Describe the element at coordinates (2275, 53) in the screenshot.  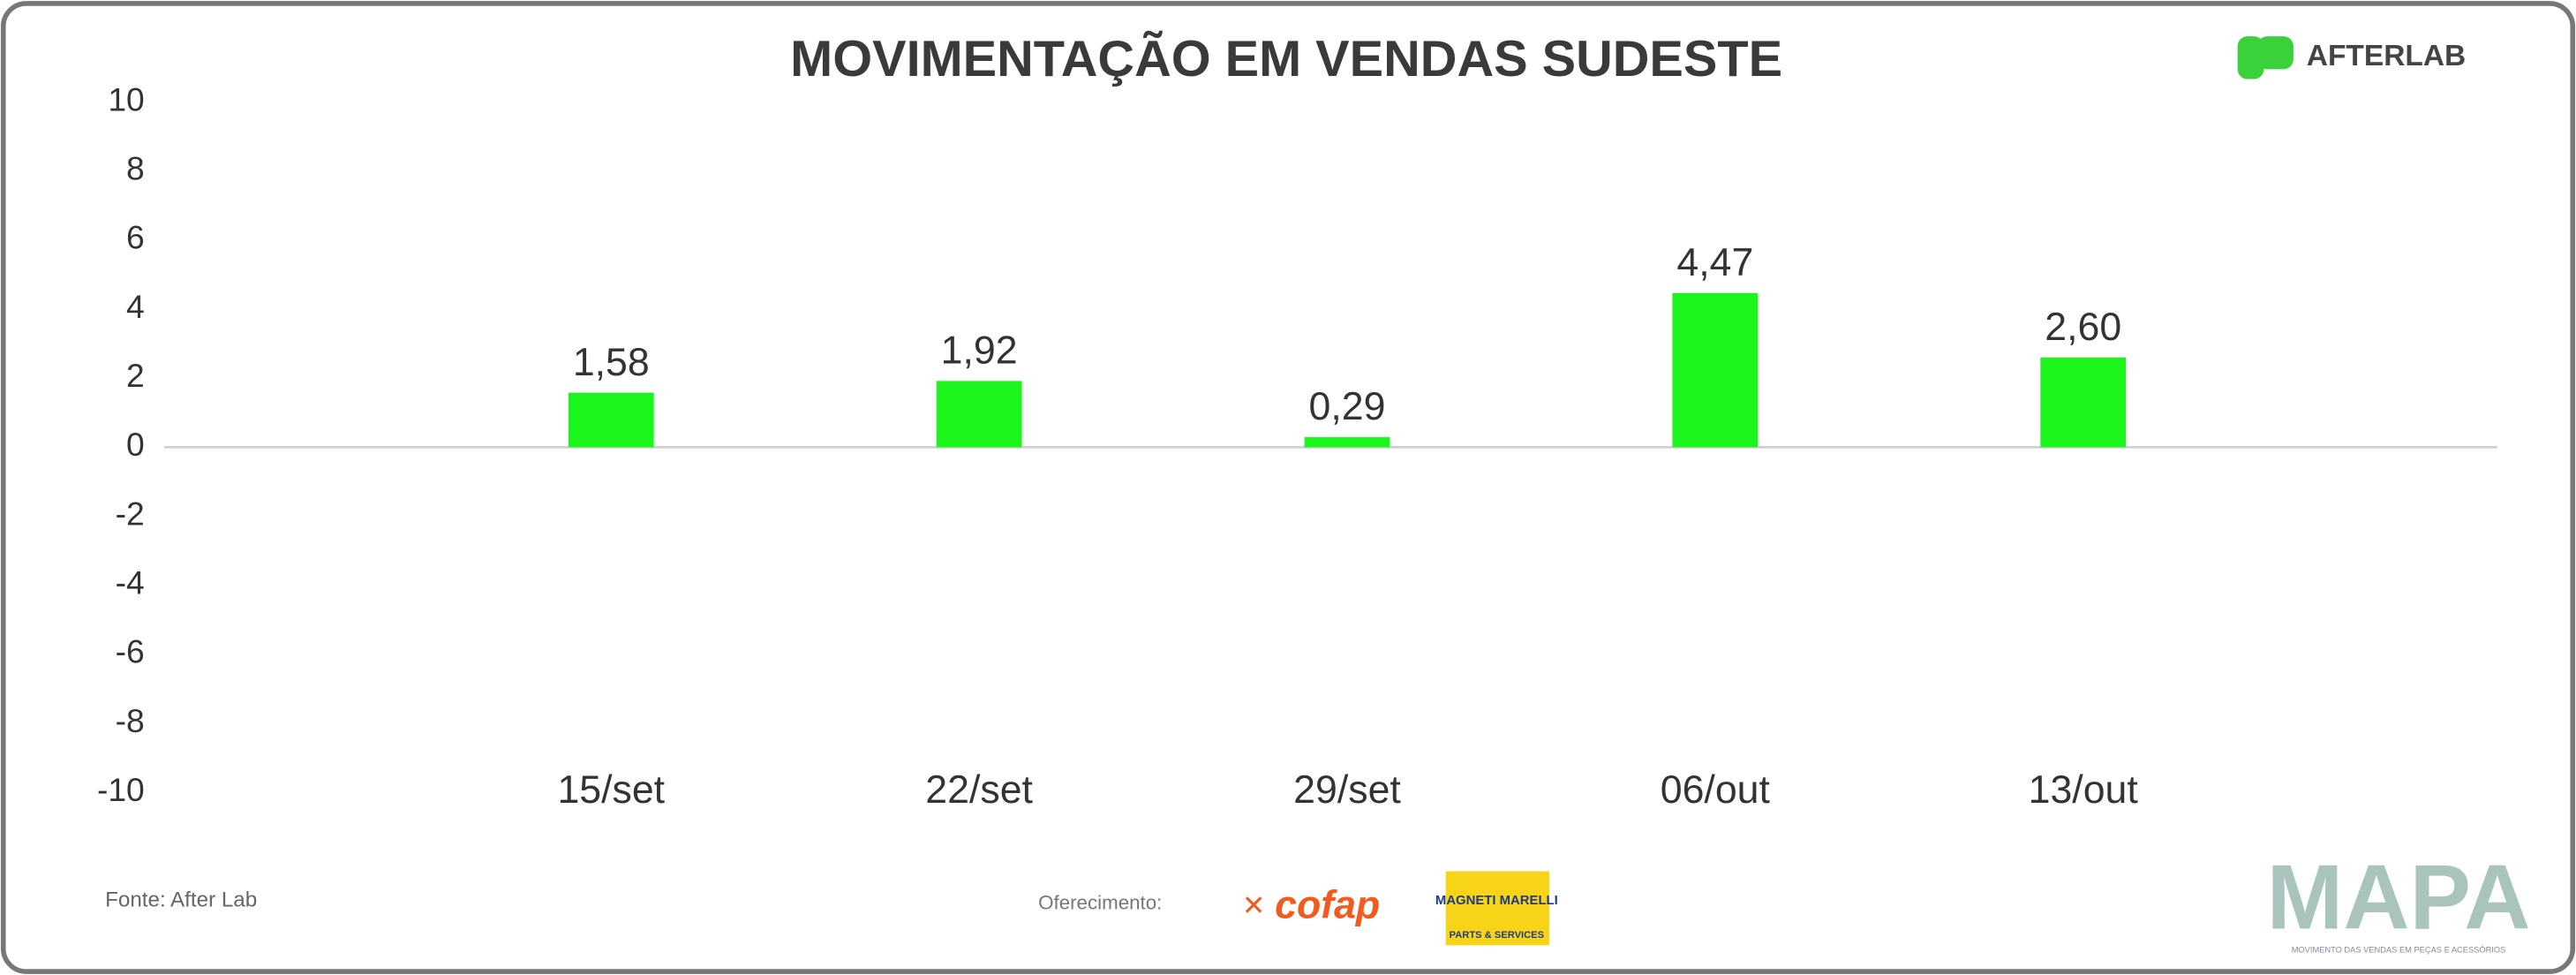
I see `afterlab-icon` at that location.